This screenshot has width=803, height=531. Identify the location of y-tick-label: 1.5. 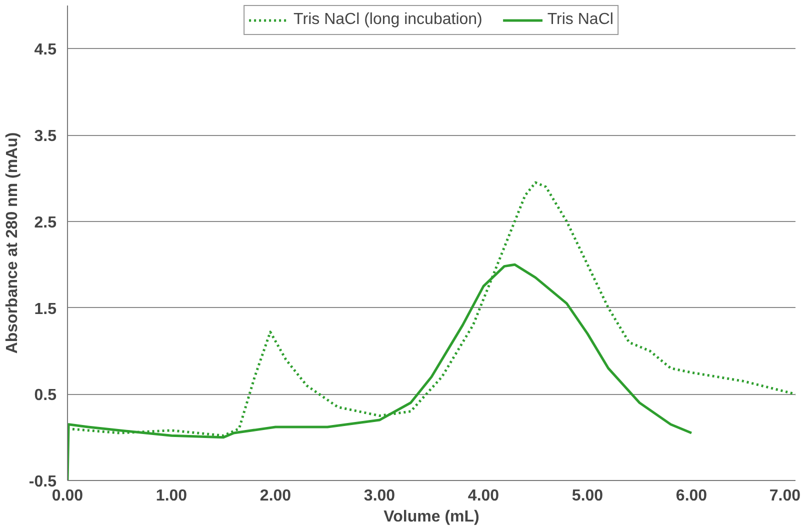
(45, 309).